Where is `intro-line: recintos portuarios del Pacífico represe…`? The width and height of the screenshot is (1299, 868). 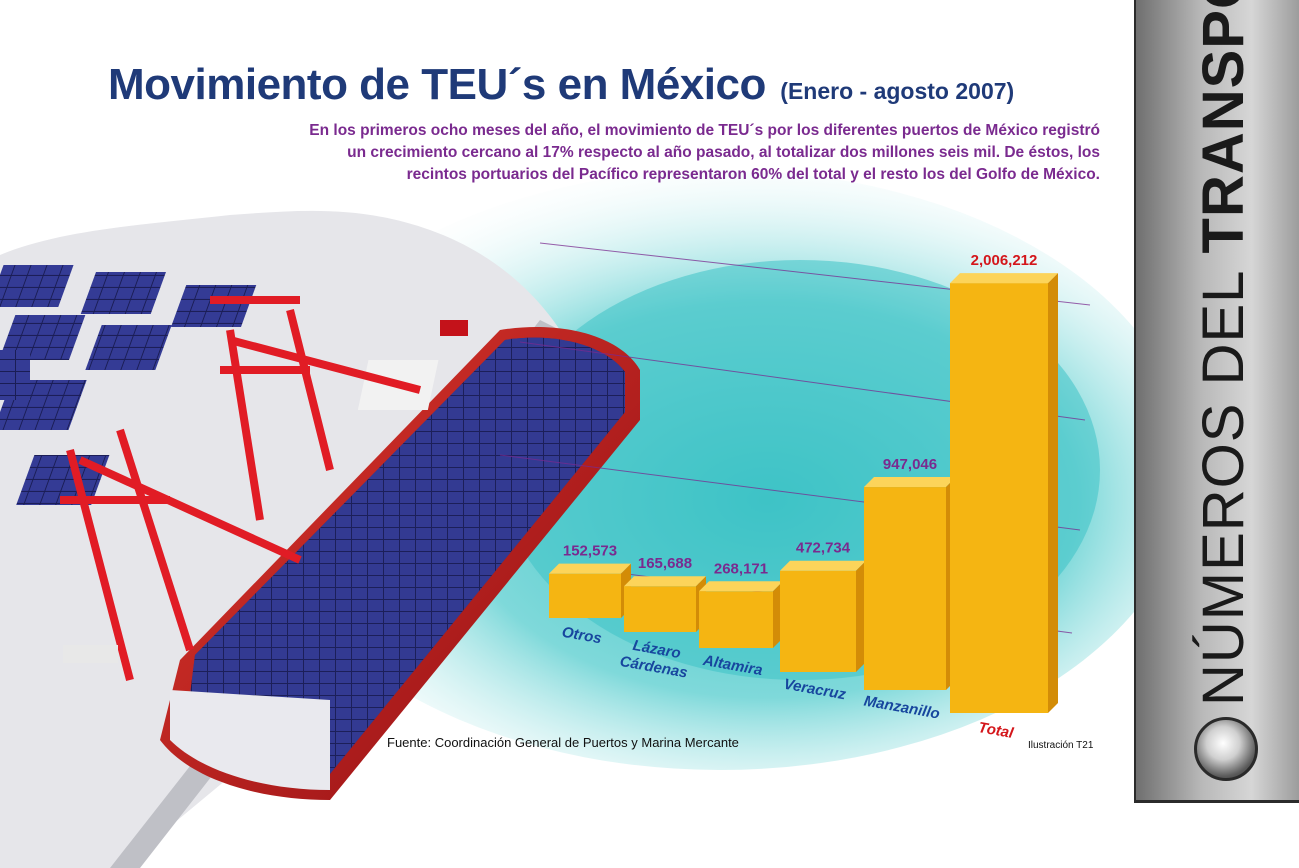 intro-line: recintos portuarios del Pacífico represe… is located at coordinates (753, 174).